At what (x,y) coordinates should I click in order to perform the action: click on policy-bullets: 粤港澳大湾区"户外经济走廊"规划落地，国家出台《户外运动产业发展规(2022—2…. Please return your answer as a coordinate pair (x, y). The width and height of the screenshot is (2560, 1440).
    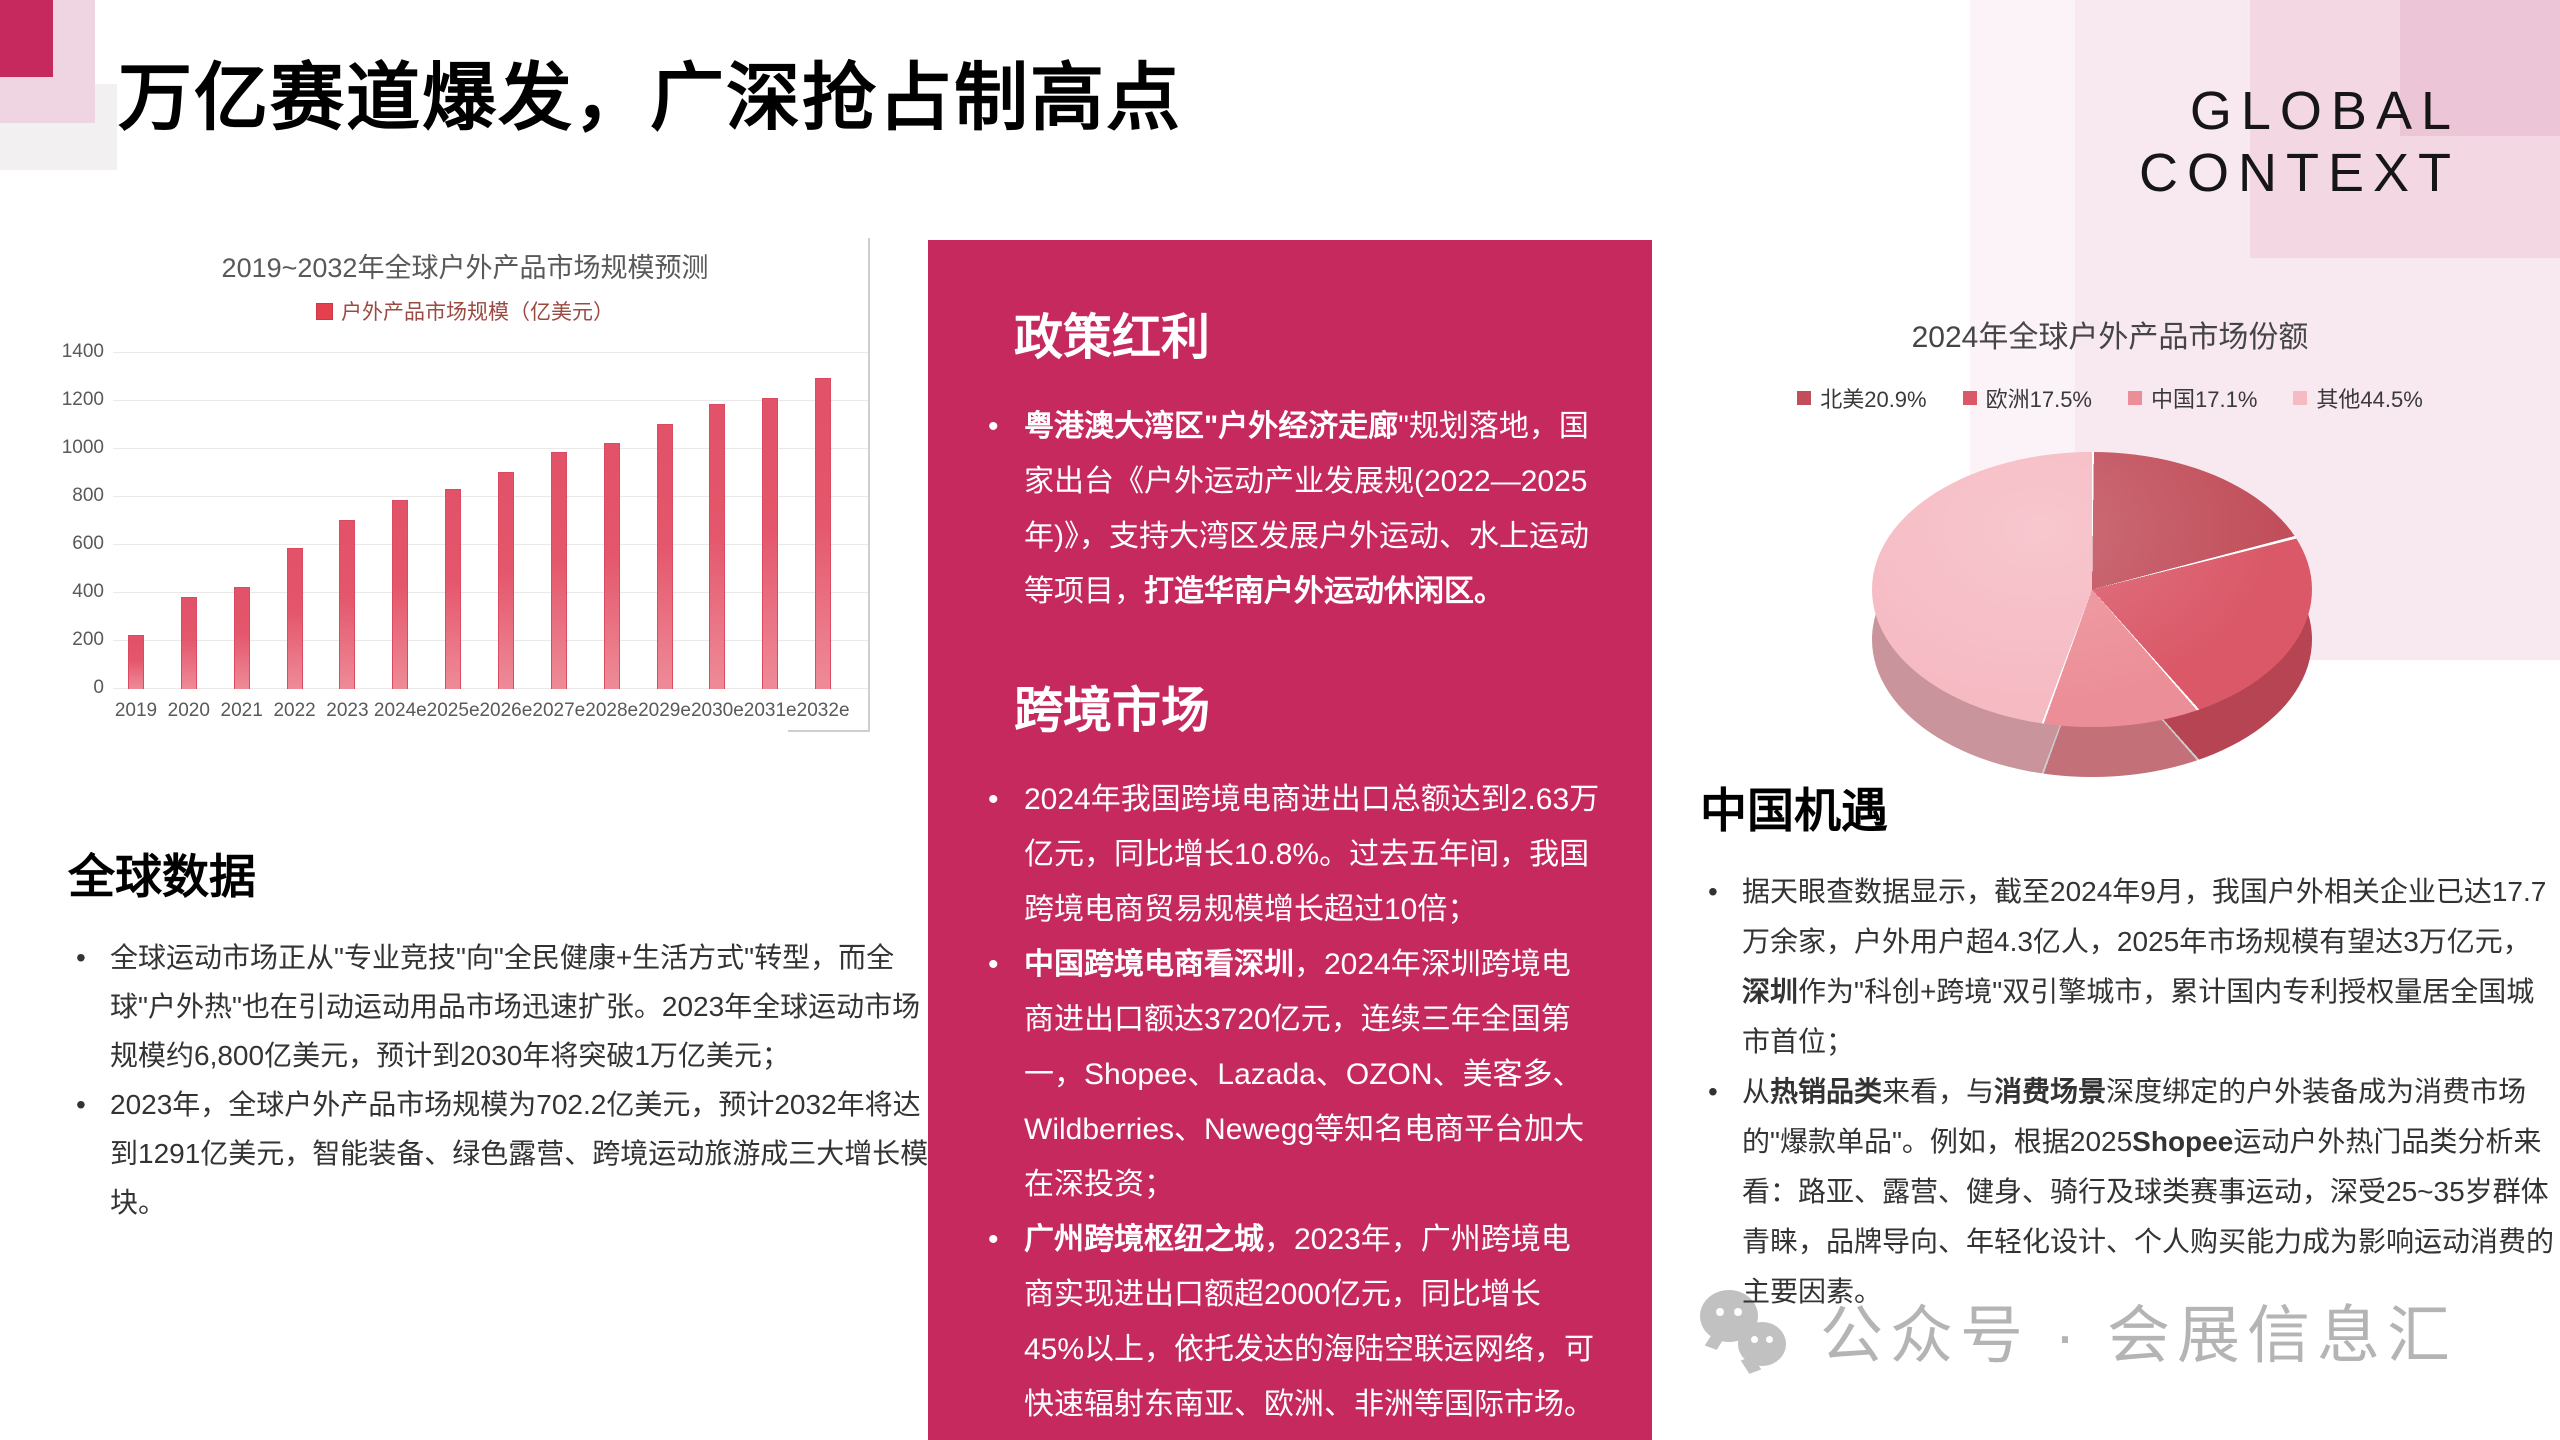
    Looking at the image, I should click on (1290, 509).